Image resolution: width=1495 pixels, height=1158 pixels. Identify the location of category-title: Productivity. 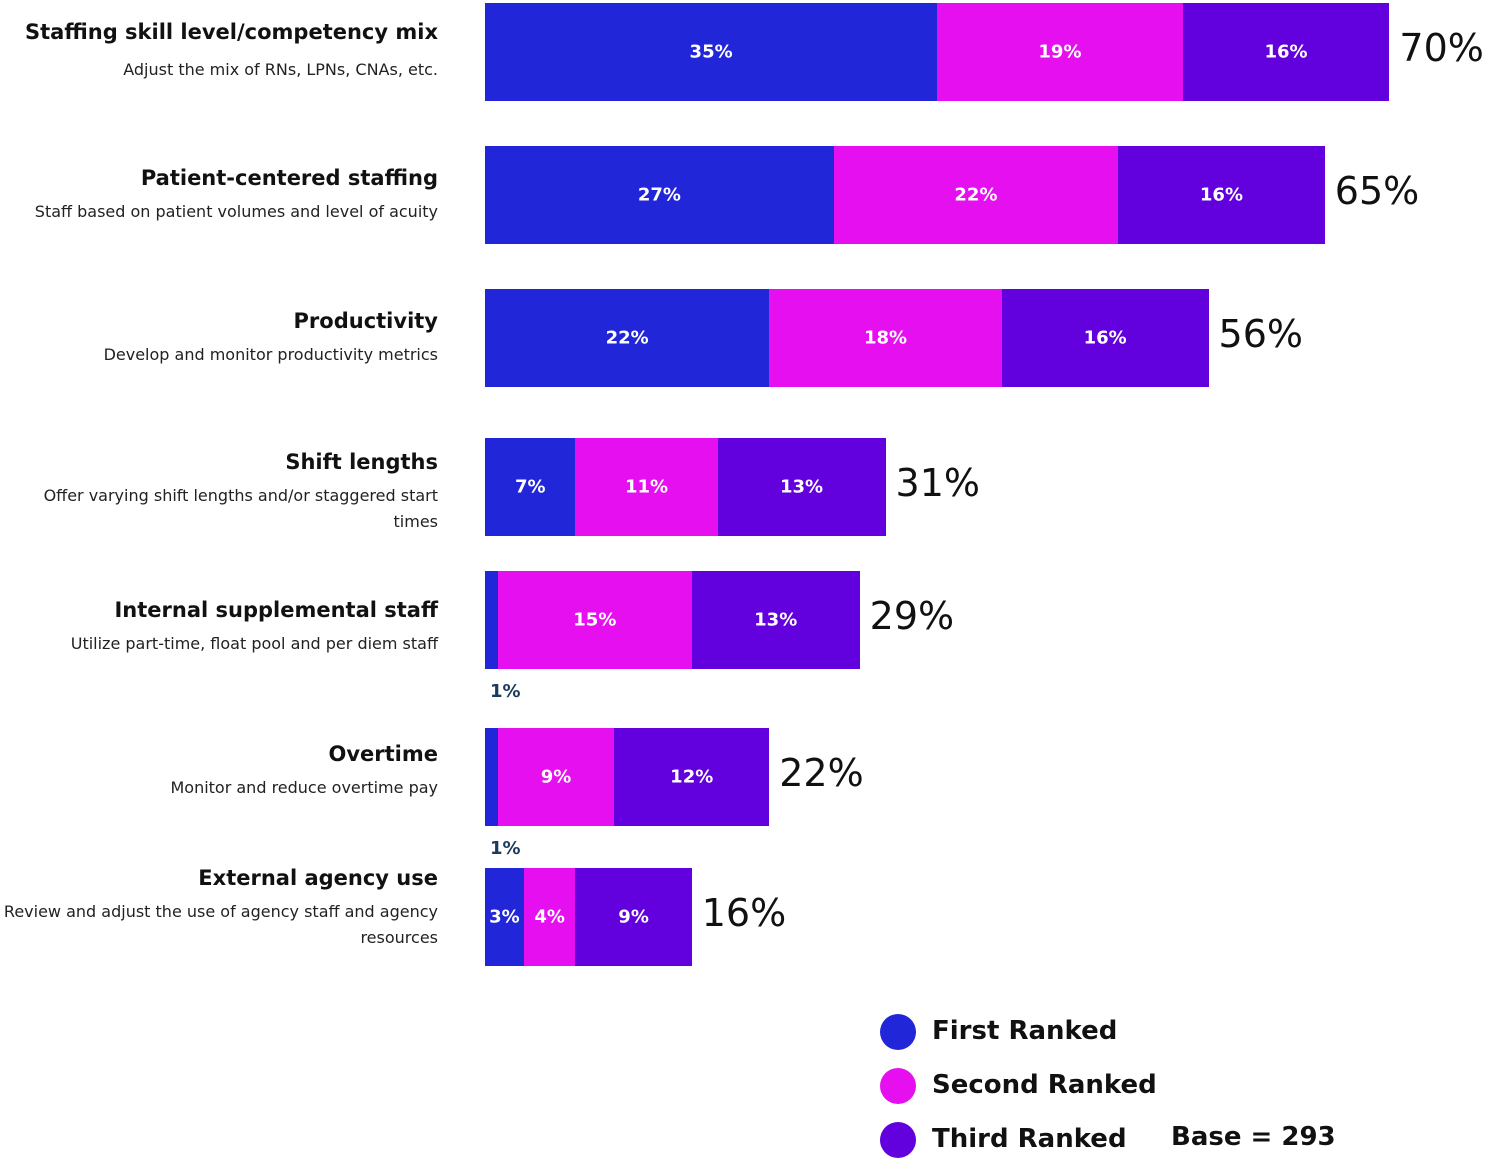
(365, 321).